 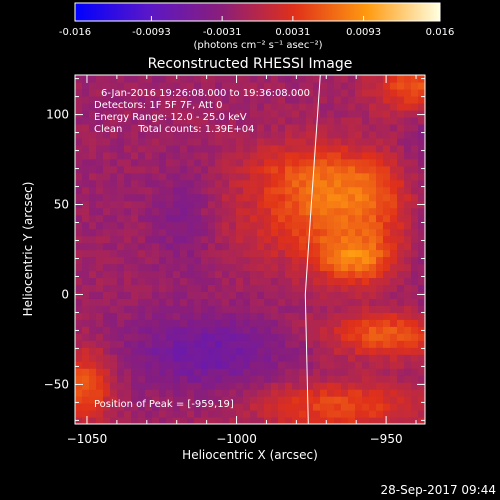 What do you see at coordinates (363, 32) in the screenshot?
I see `colorbar-tick-label: 0.0093` at bounding box center [363, 32].